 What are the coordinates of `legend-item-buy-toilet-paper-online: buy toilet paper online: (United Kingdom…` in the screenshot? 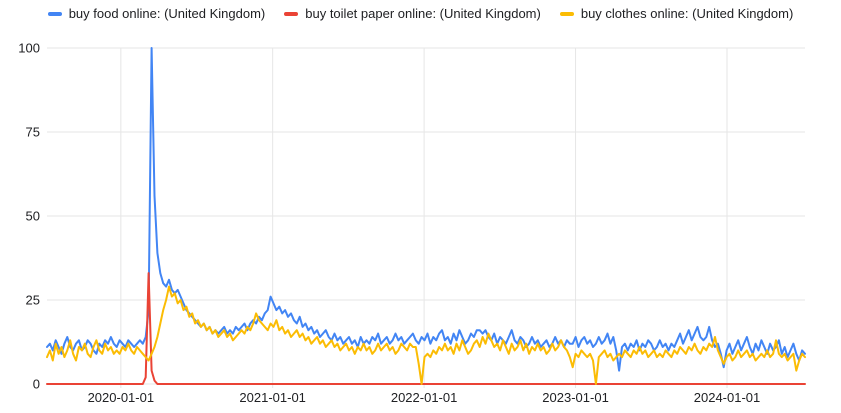 It's located at (412, 14).